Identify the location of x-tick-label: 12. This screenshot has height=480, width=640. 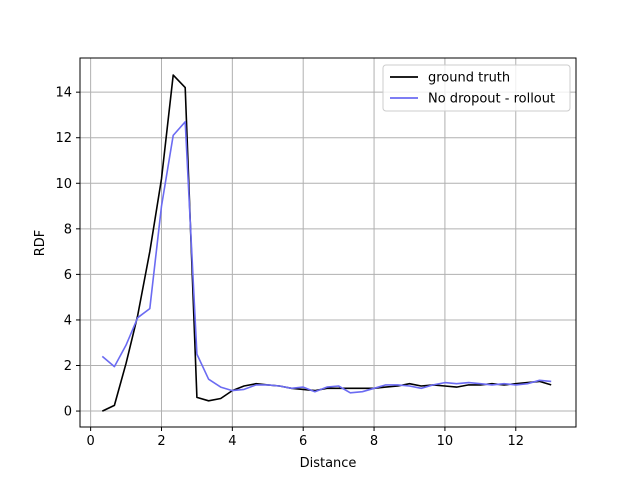
(515, 441).